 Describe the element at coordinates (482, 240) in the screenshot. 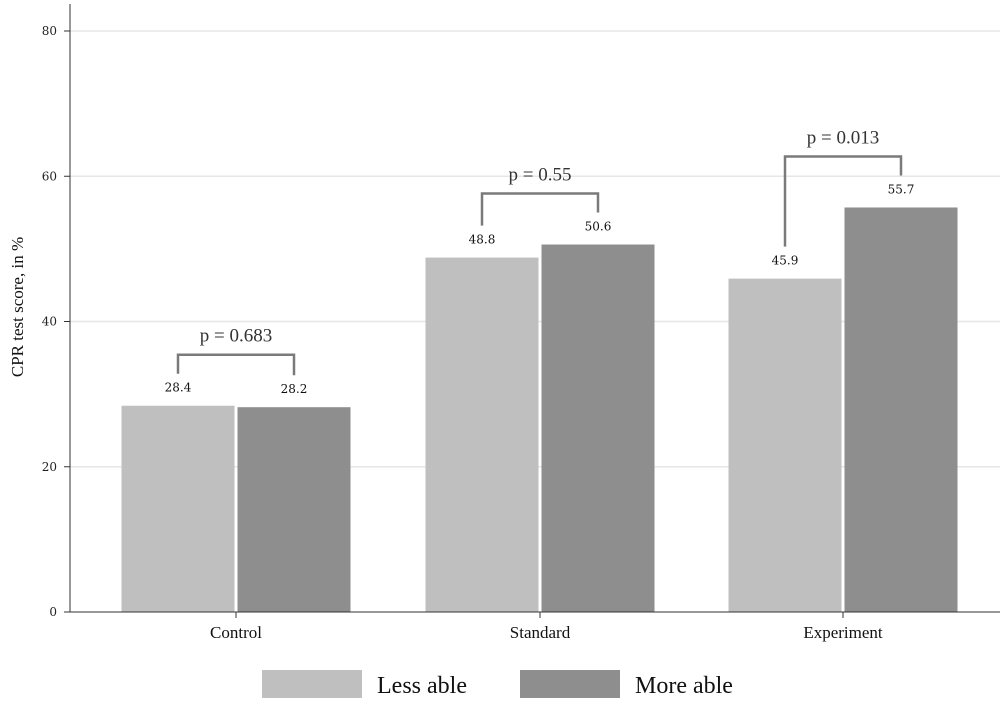

I see `data-label: 48.8` at that location.